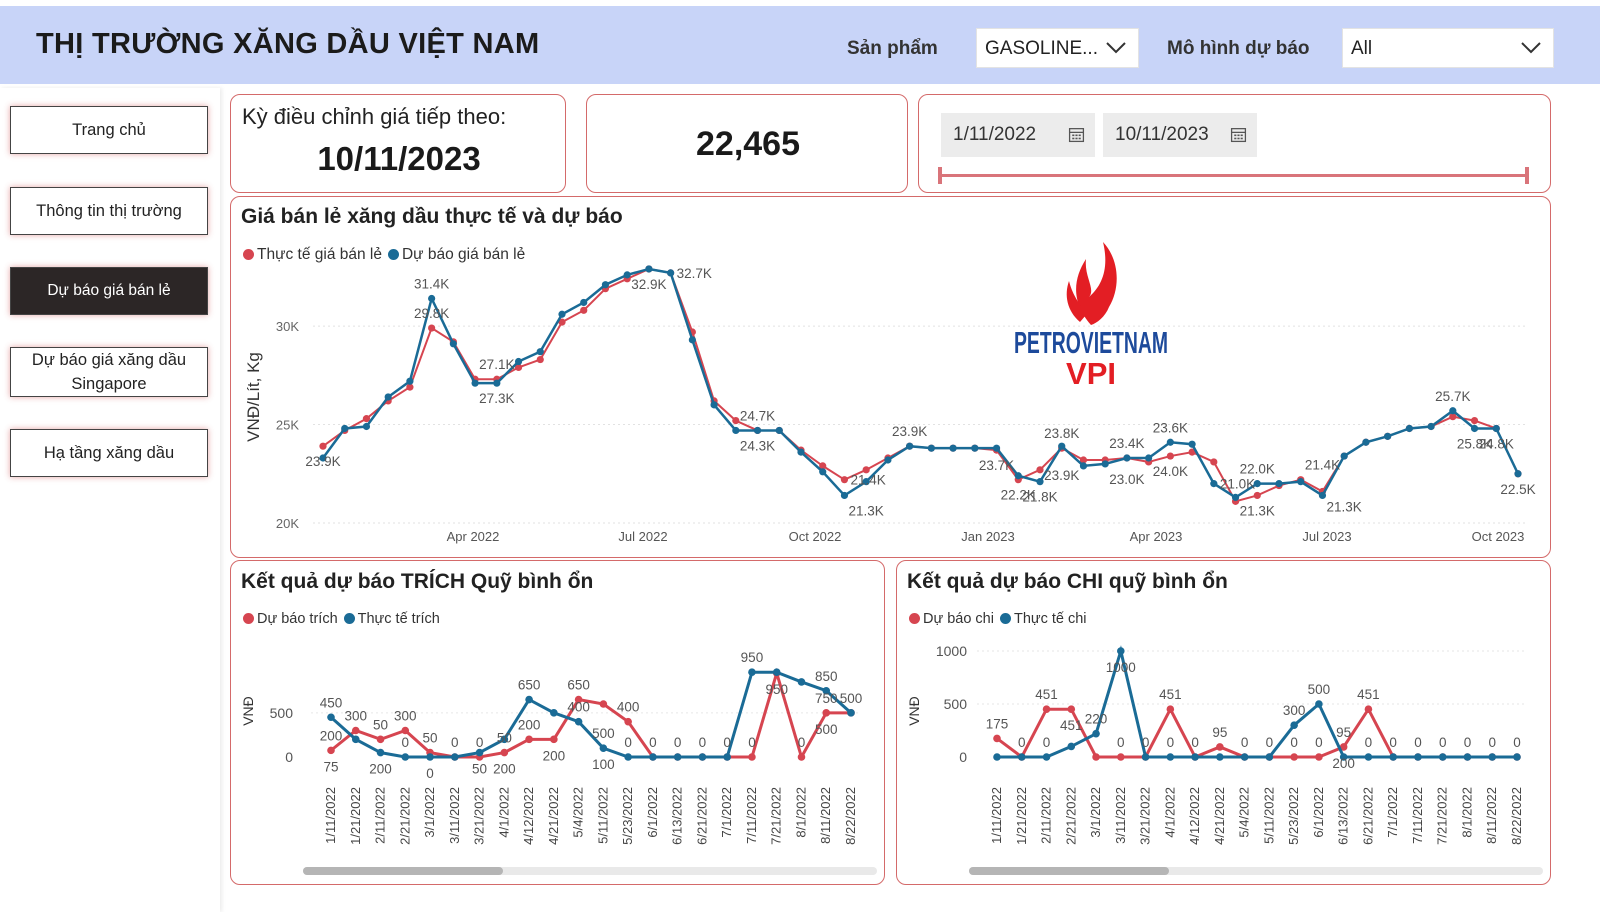  I want to click on data-label: 175, so click(997, 723).